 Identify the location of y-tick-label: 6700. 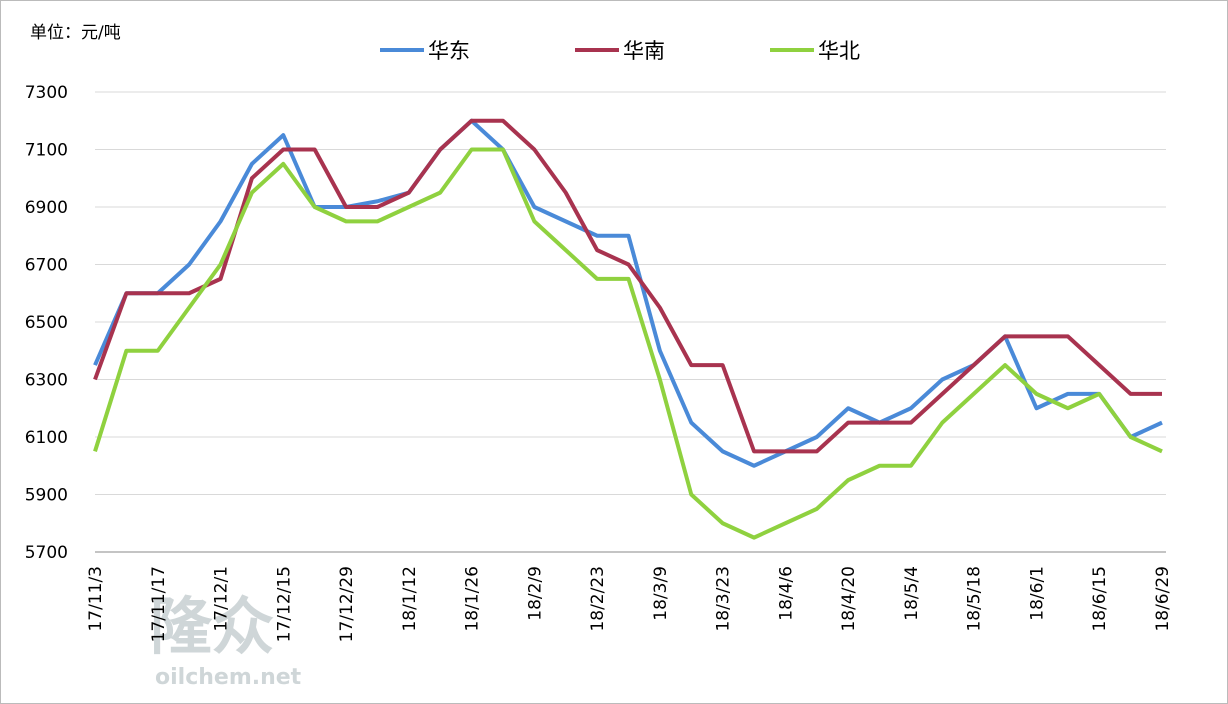
(46, 266).